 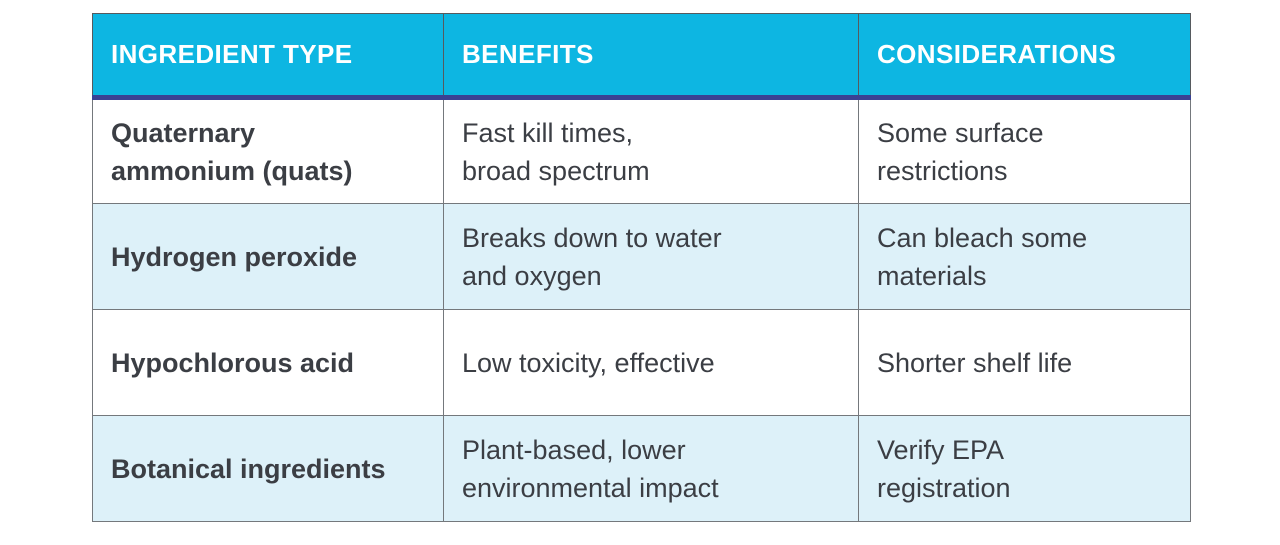 I want to click on cell-ingredient: Botanical ingredients, so click(x=268, y=468).